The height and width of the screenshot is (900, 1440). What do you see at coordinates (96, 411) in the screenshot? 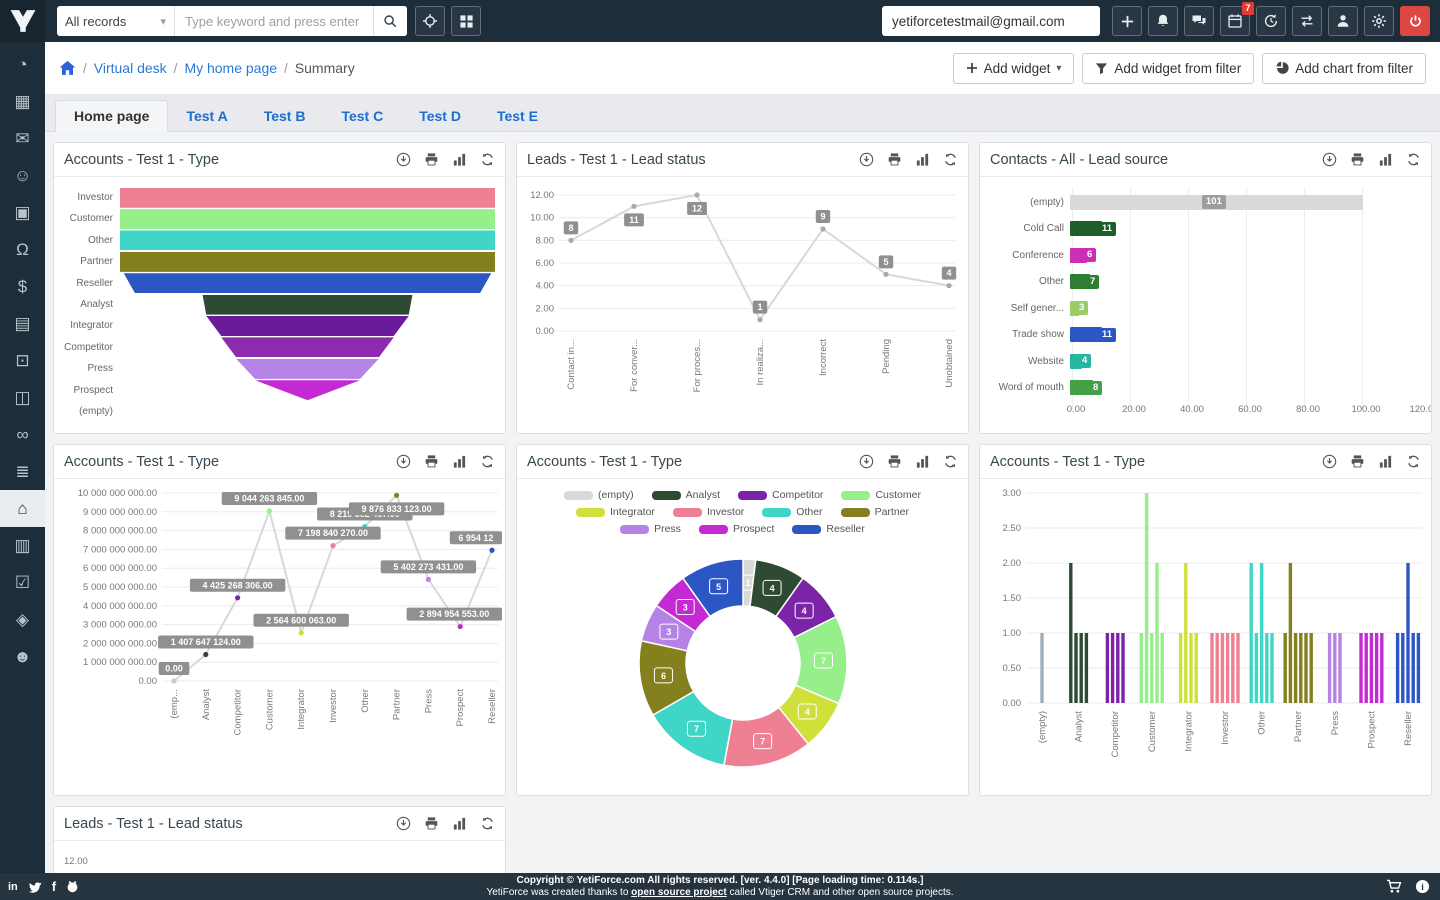
I see `funnel-row: (empty)` at bounding box center [96, 411].